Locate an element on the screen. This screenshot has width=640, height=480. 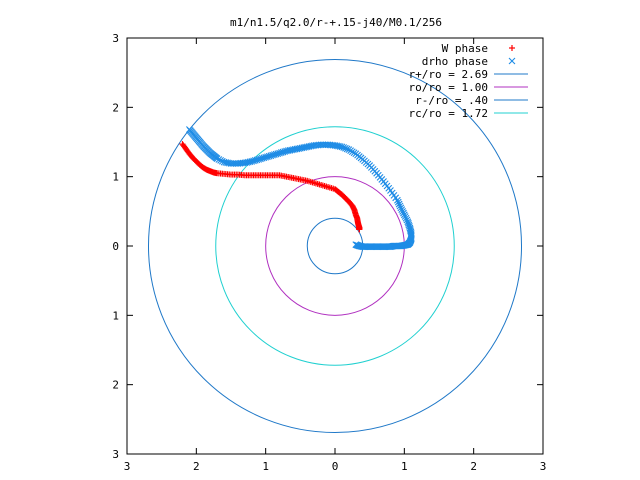
legend-label: drho phase is located at coordinates (455, 61).